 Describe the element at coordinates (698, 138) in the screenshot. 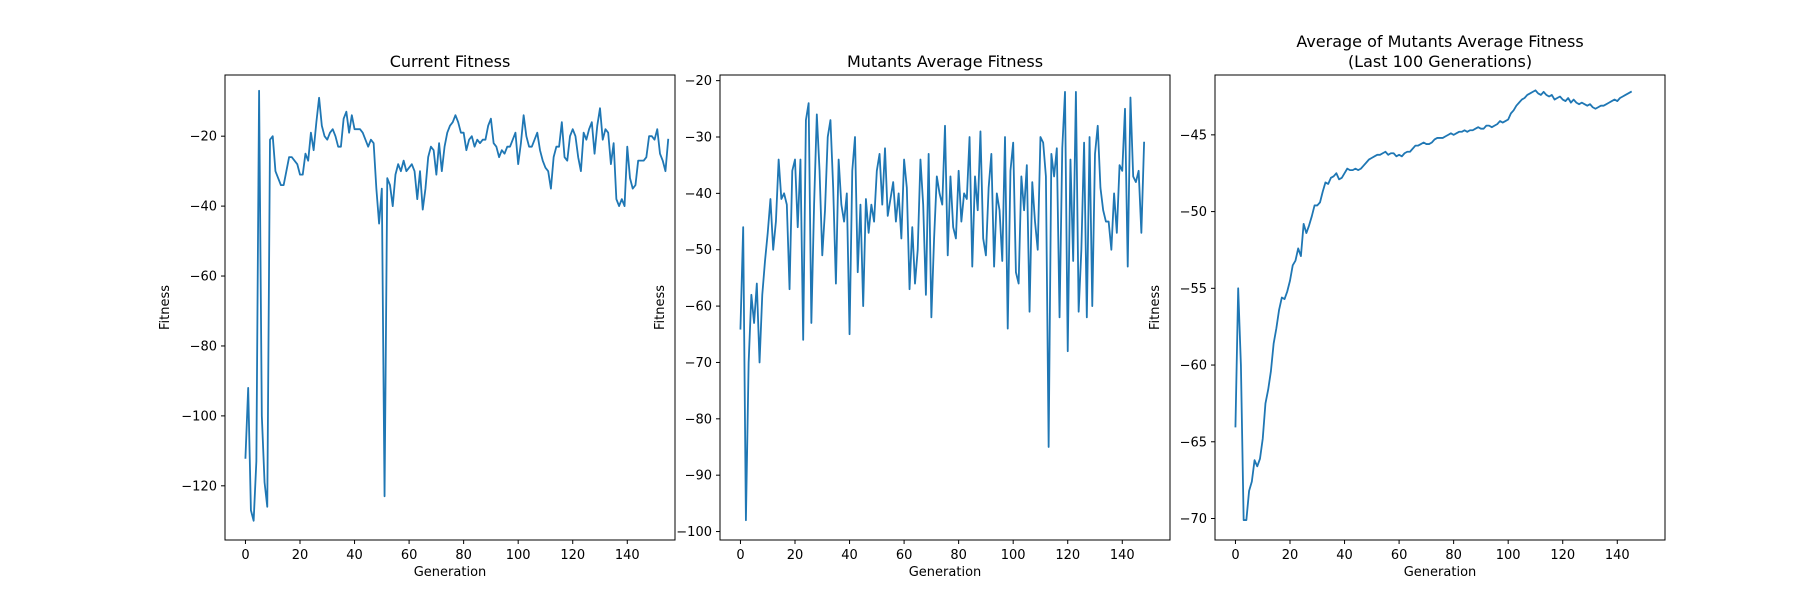

I see `y-tick-label: −30` at that location.